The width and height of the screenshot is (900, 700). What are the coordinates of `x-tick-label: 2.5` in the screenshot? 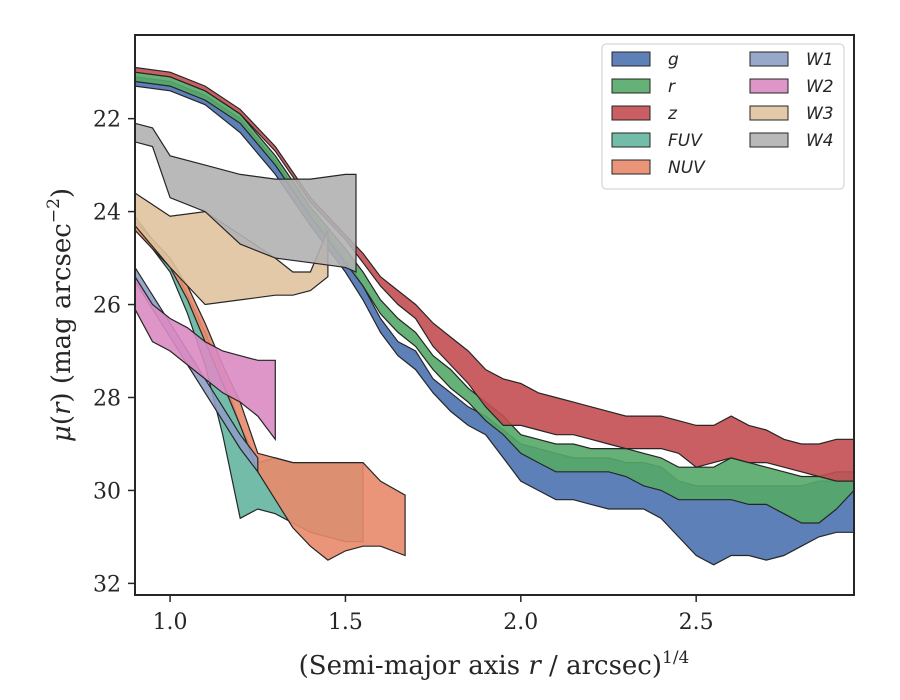 It's located at (696, 622).